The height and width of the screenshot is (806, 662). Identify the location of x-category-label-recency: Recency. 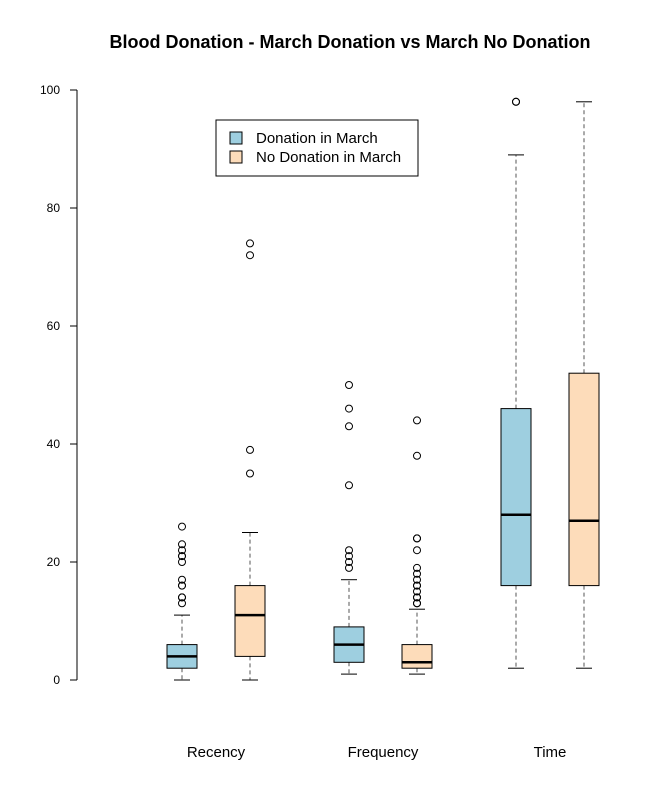
(216, 752).